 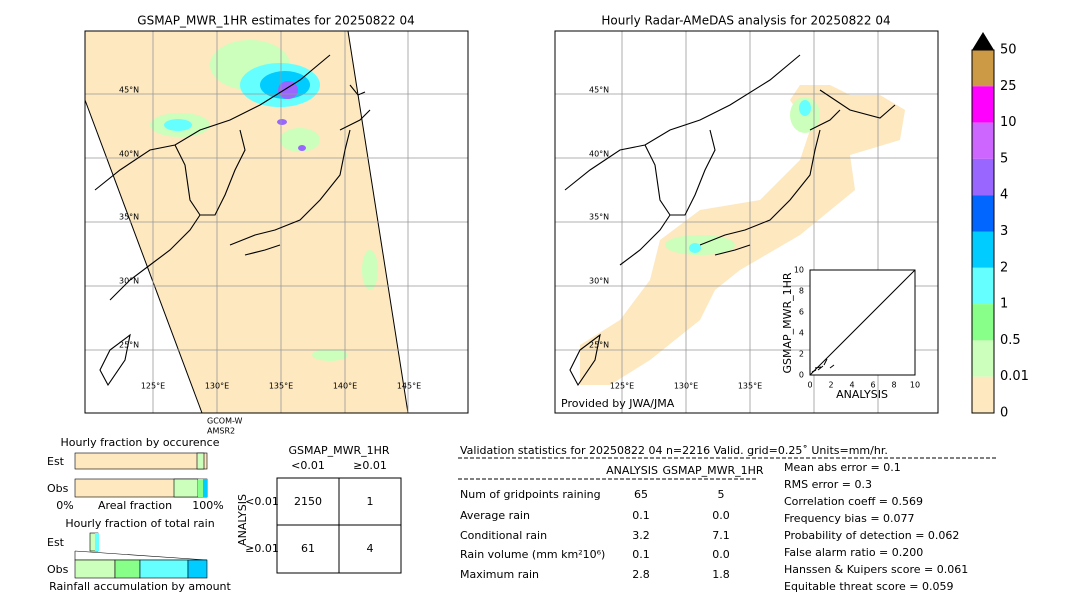 What do you see at coordinates (849, 518) in the screenshot?
I see `score: Frequency bias = 0.077` at bounding box center [849, 518].